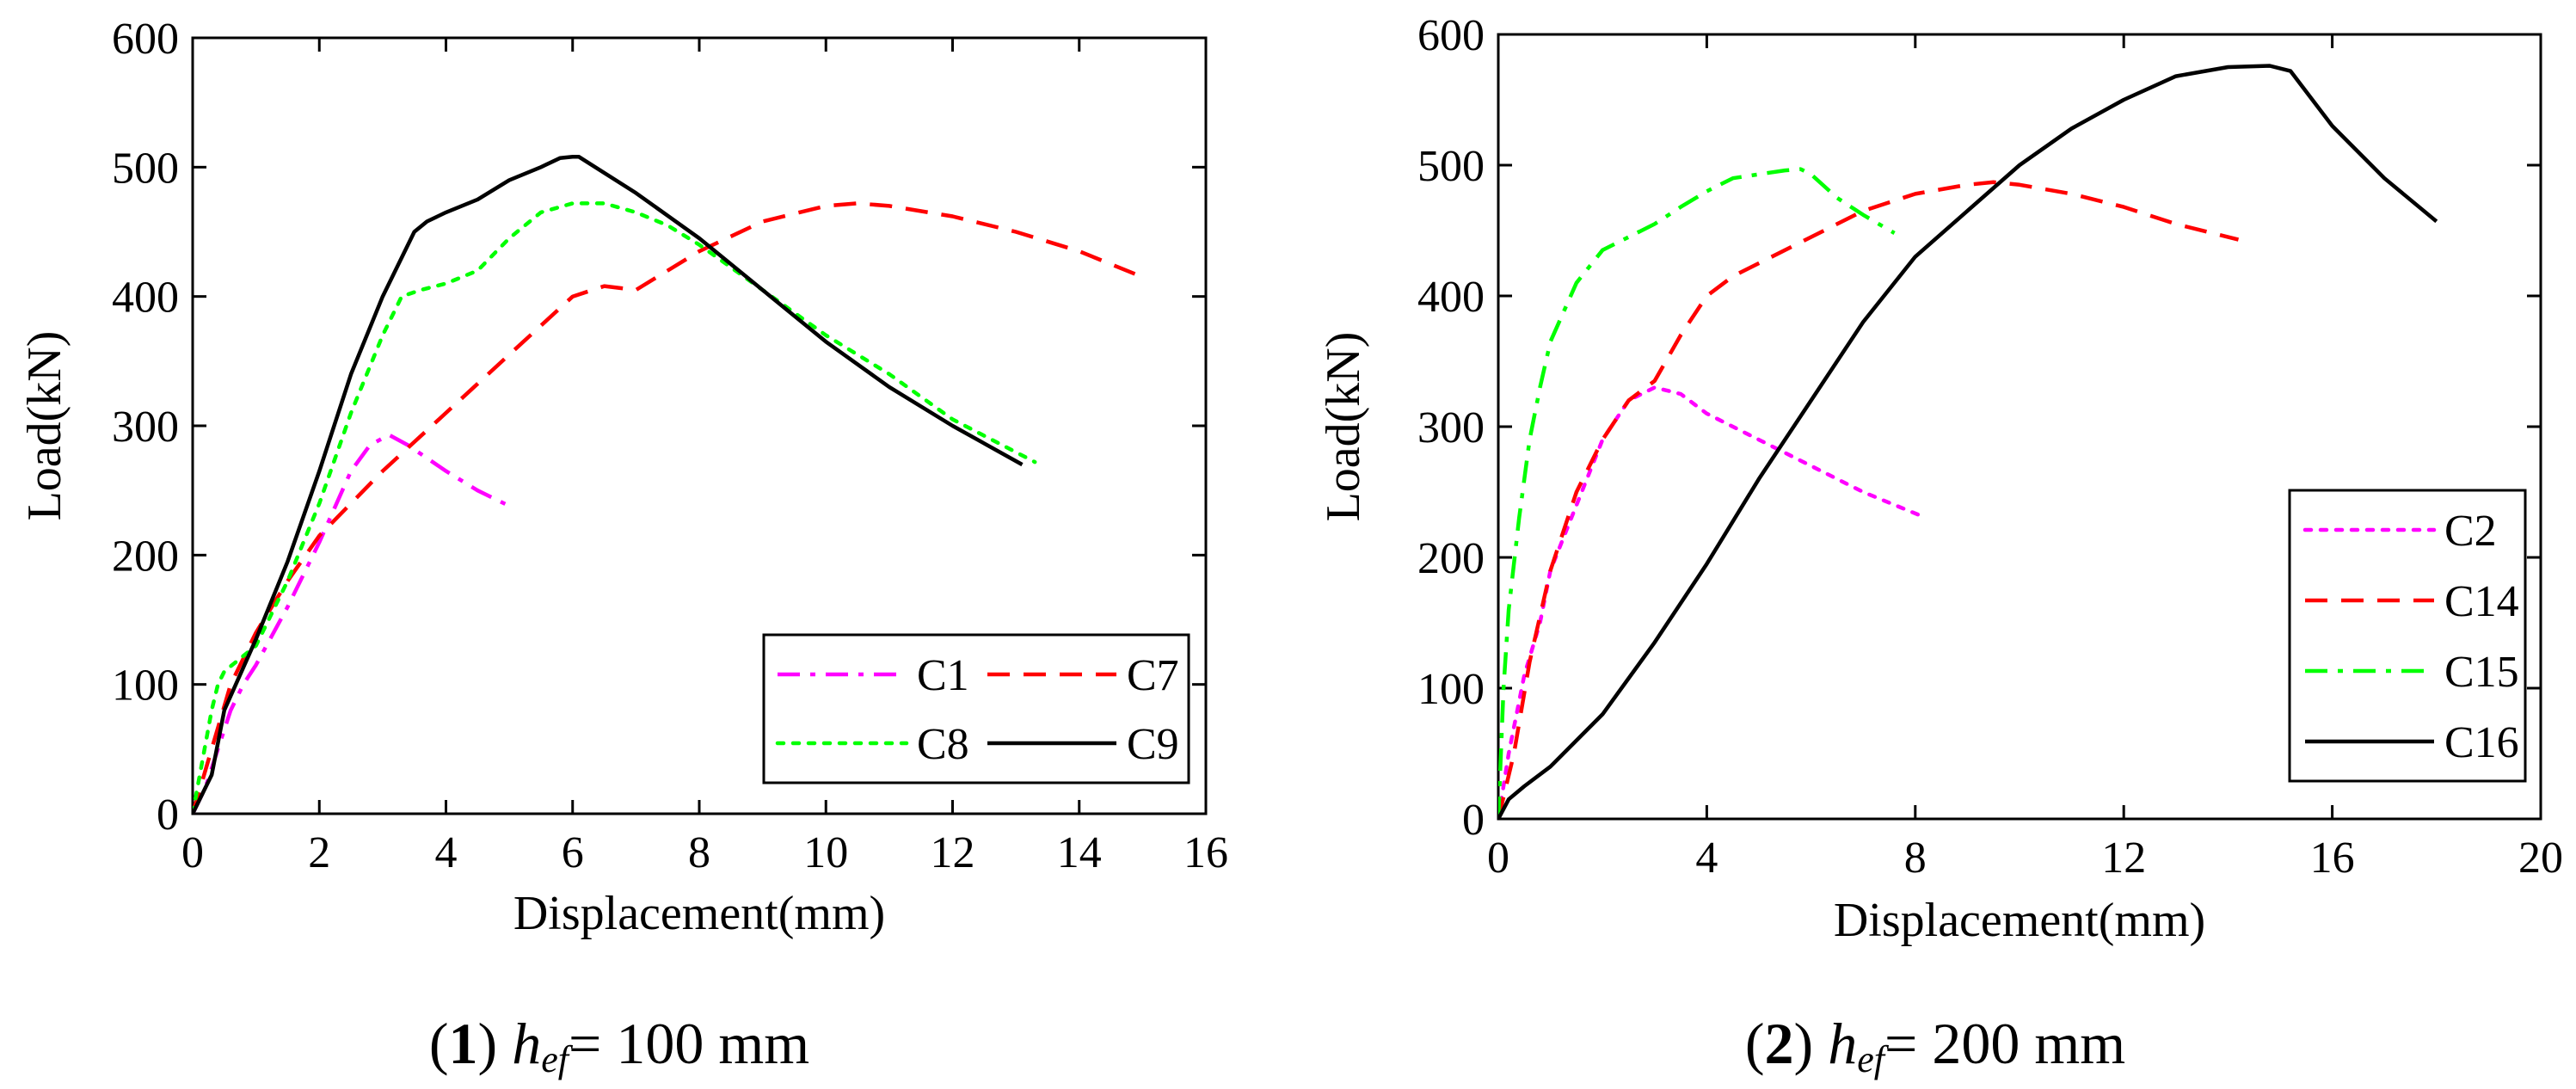  I want to click on panel-caption: (1) hef= 100 mm, so click(619, 1045).